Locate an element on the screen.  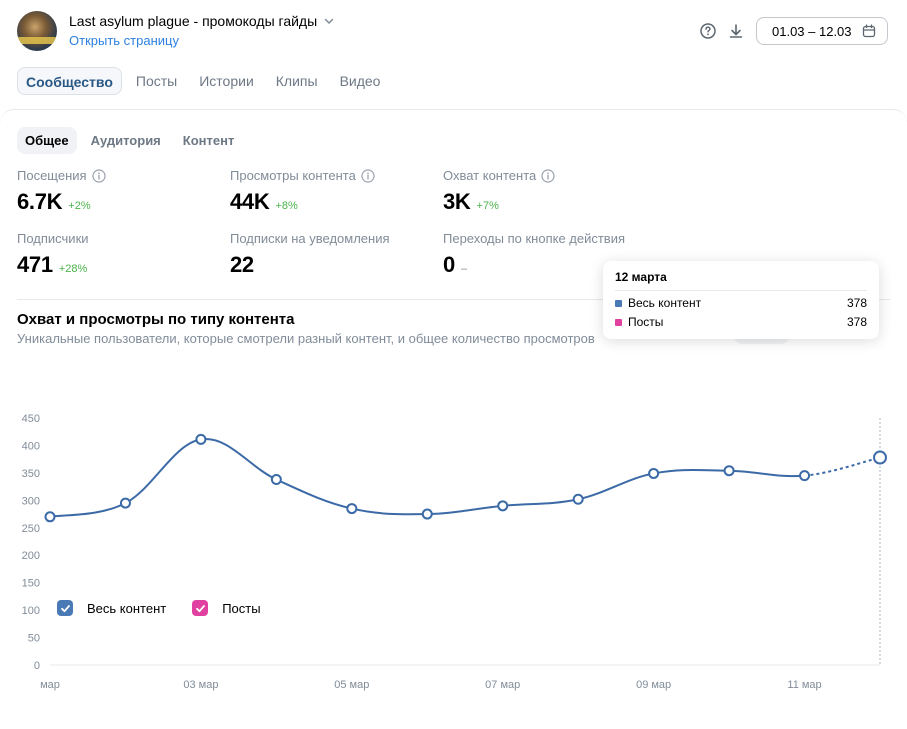
series-line is located at coordinates (427, 478).